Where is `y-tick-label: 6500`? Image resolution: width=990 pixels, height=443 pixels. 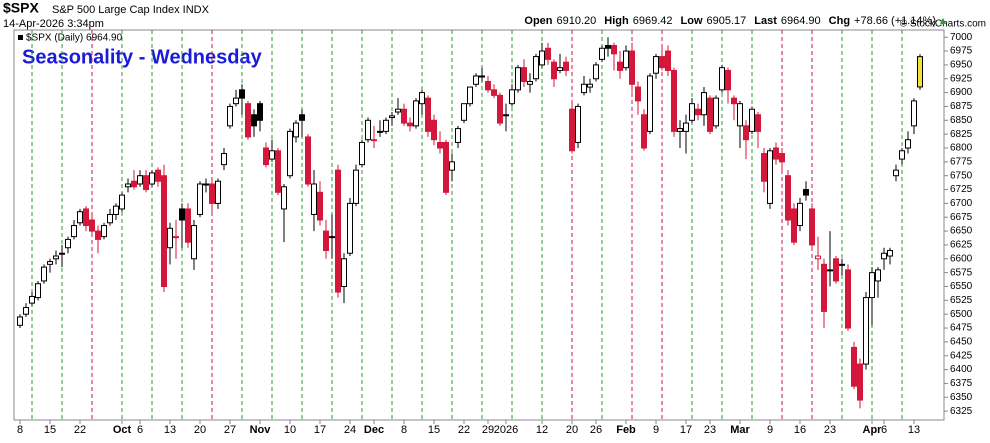 y-tick-label: 6500 is located at coordinates (961, 314).